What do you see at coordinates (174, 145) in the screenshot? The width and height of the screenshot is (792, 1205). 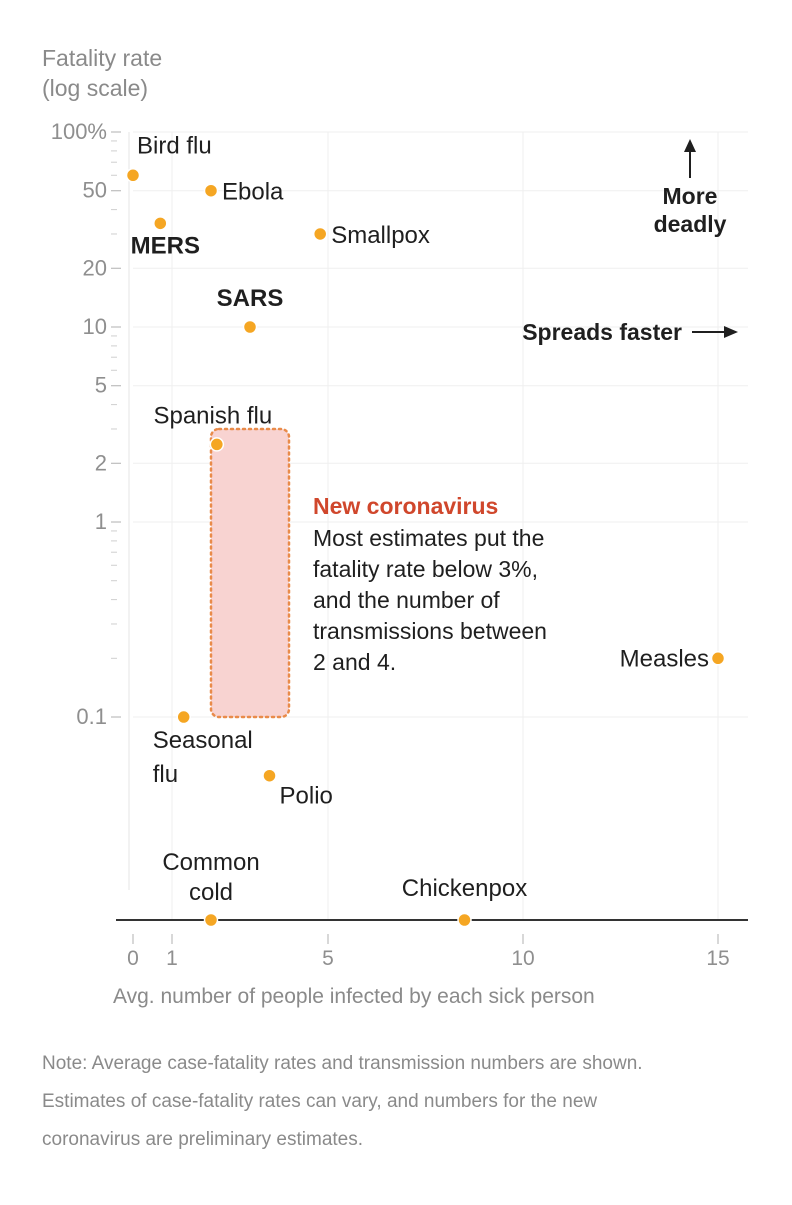 I see `bird-flu-label: Bird flu` at bounding box center [174, 145].